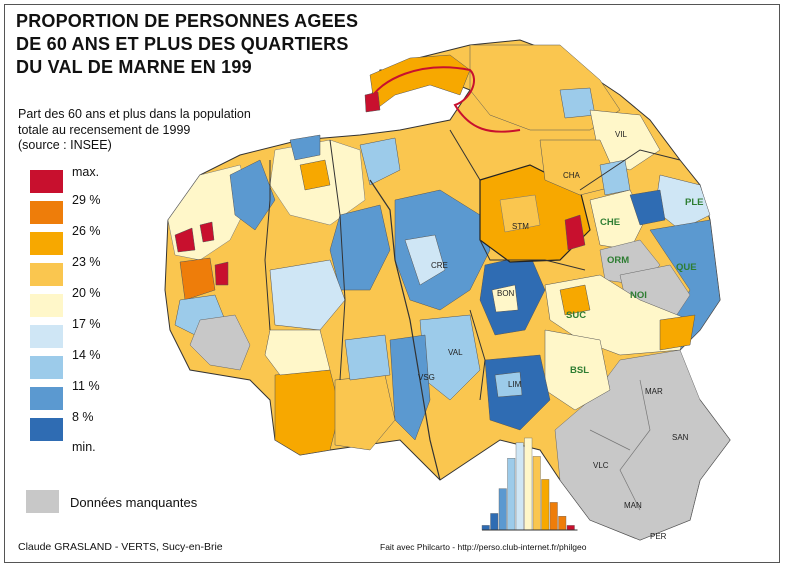 This screenshot has width=786, height=569. What do you see at coordinates (575, 300) in the screenshot?
I see `zone-bsl-orange` at bounding box center [575, 300].